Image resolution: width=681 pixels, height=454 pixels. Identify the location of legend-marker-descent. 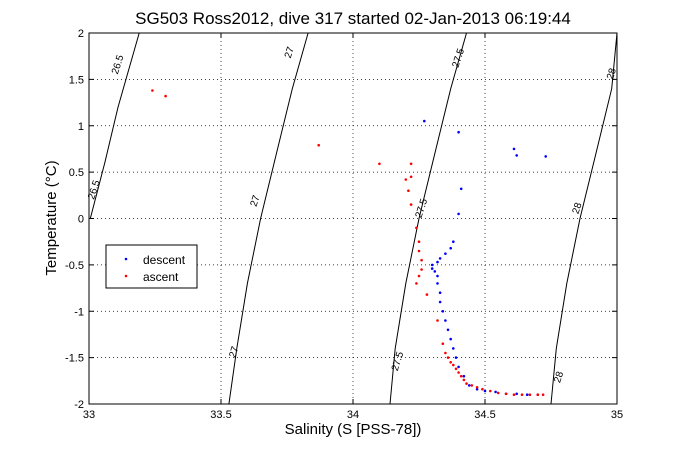
(126, 259).